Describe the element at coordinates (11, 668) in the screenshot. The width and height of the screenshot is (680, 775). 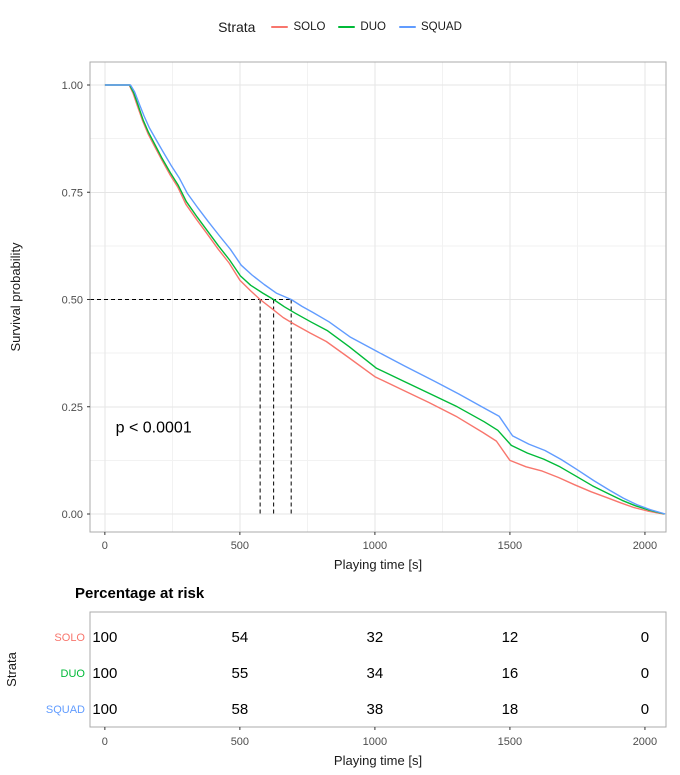
I see `risk-y-axis-title: Strata` at that location.